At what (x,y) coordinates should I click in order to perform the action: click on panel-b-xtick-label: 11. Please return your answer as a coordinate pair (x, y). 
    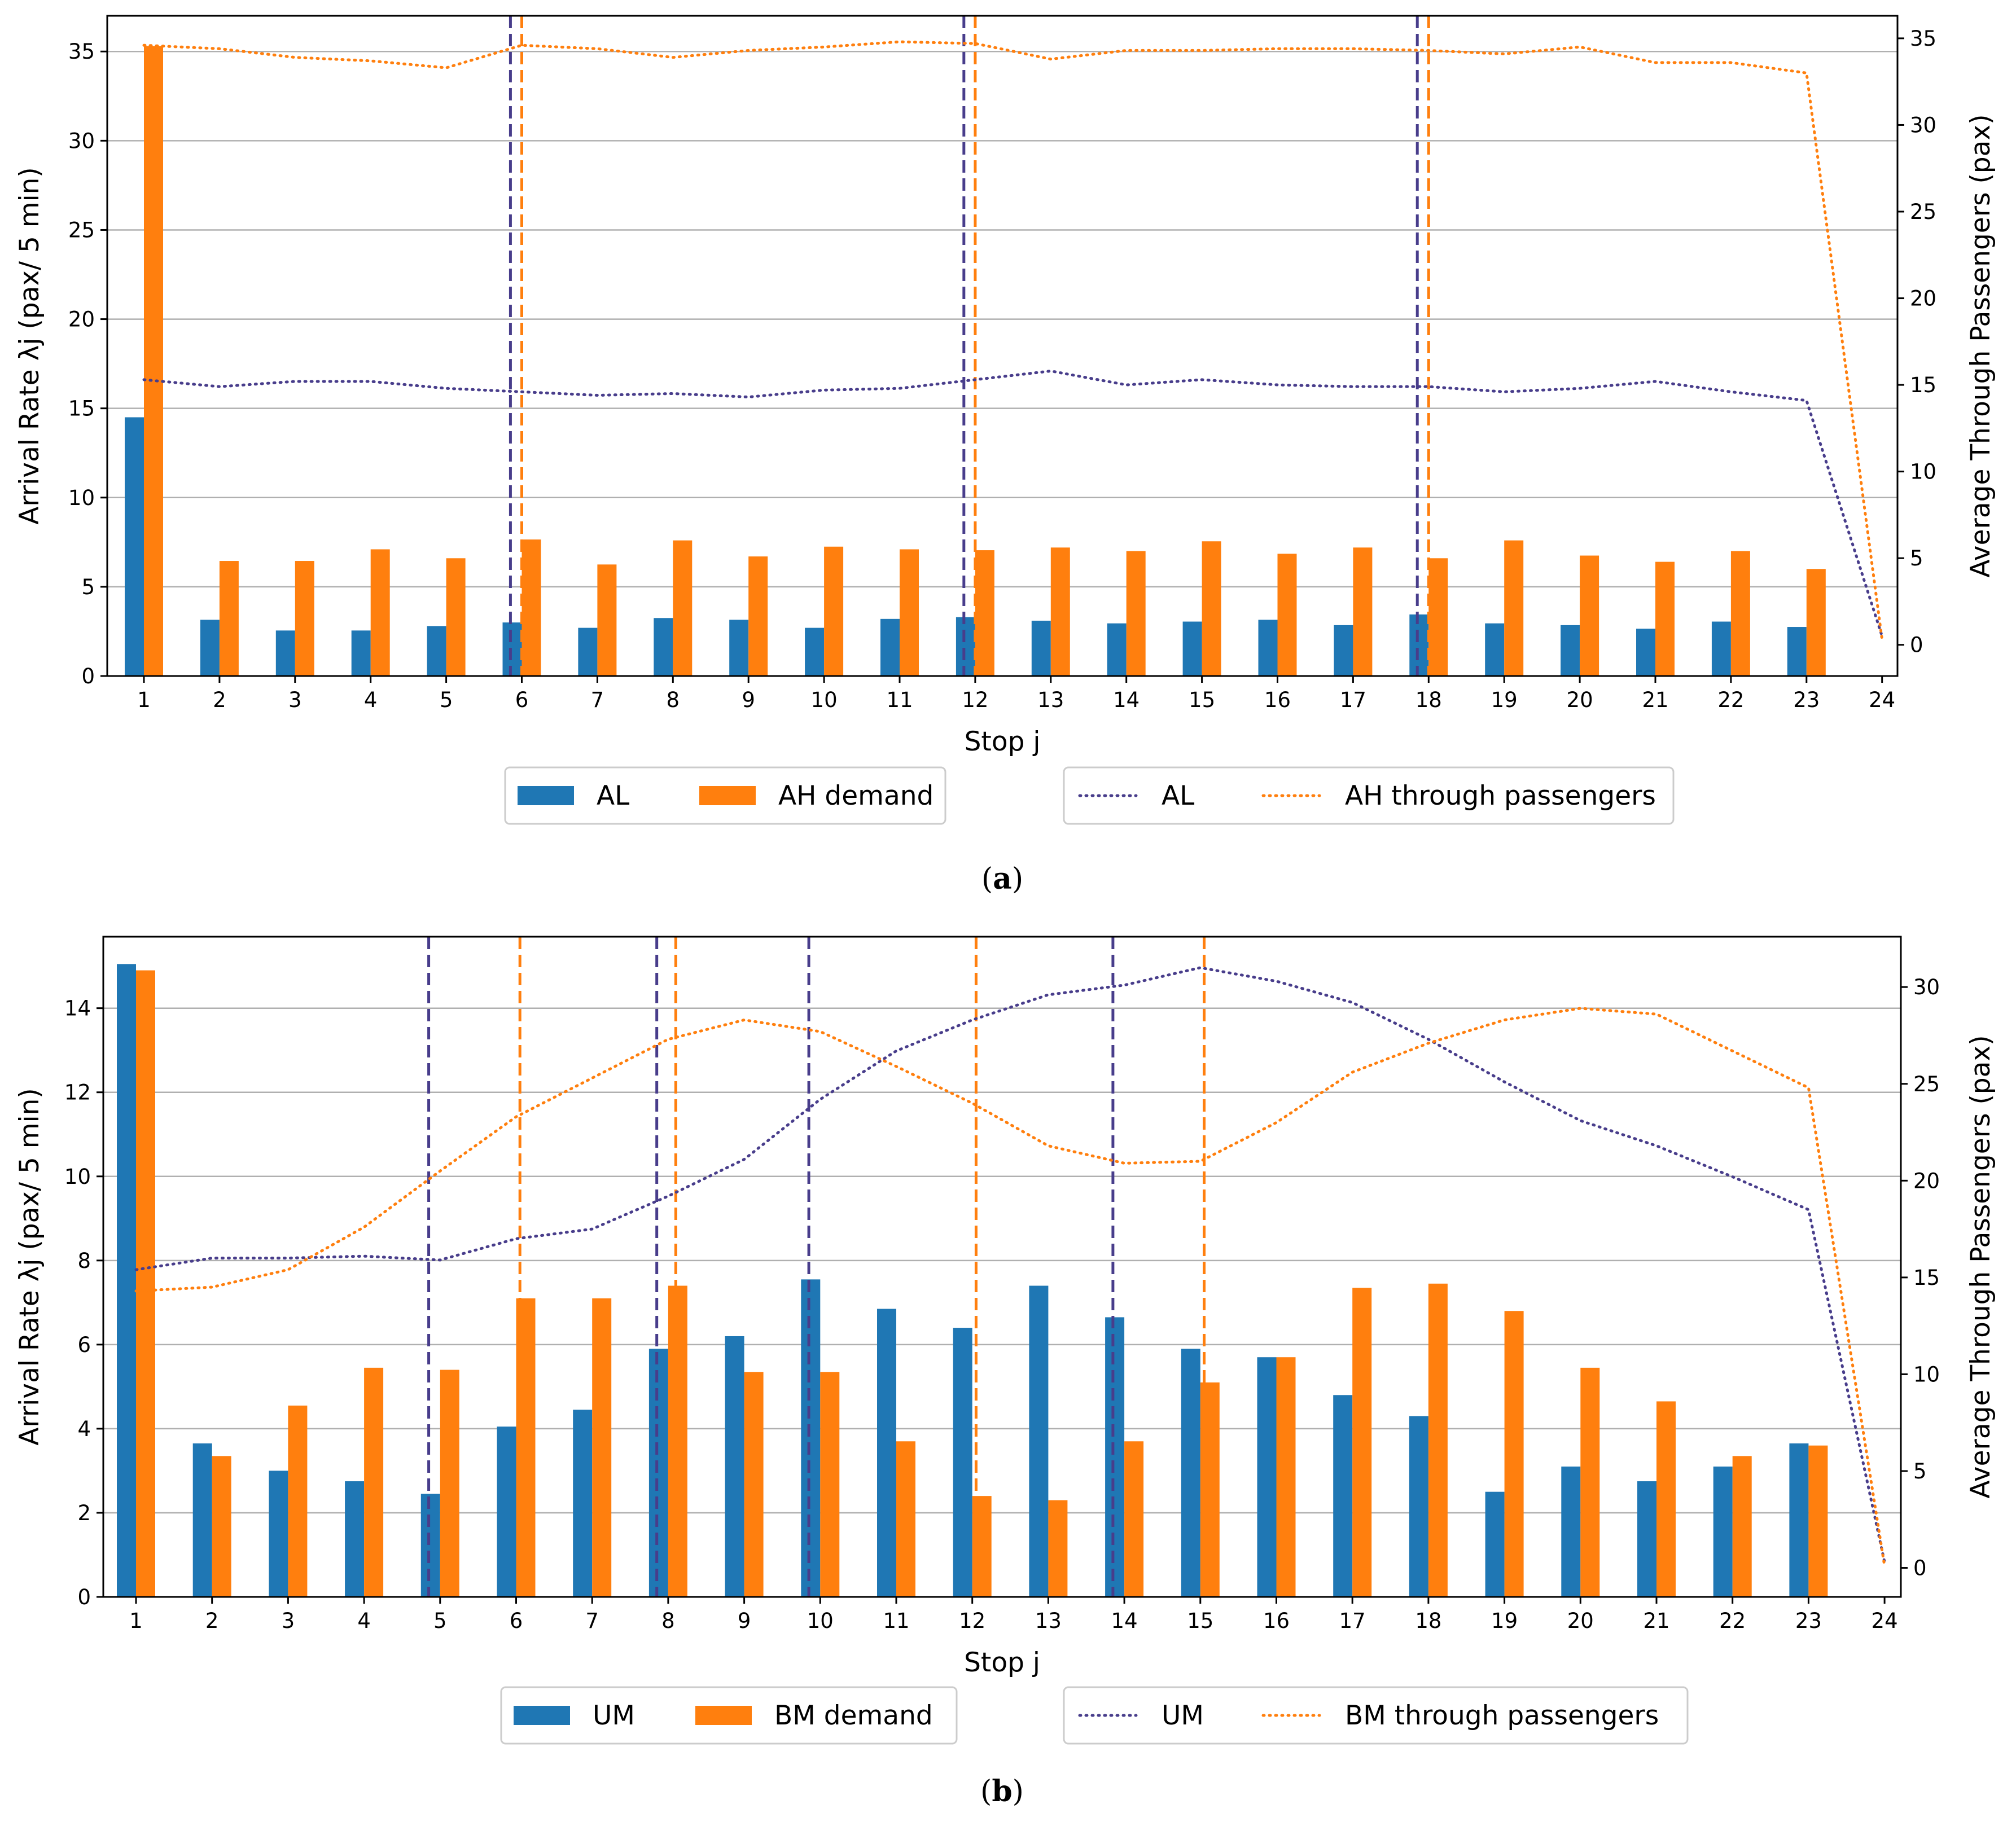
    Looking at the image, I should click on (896, 1621).